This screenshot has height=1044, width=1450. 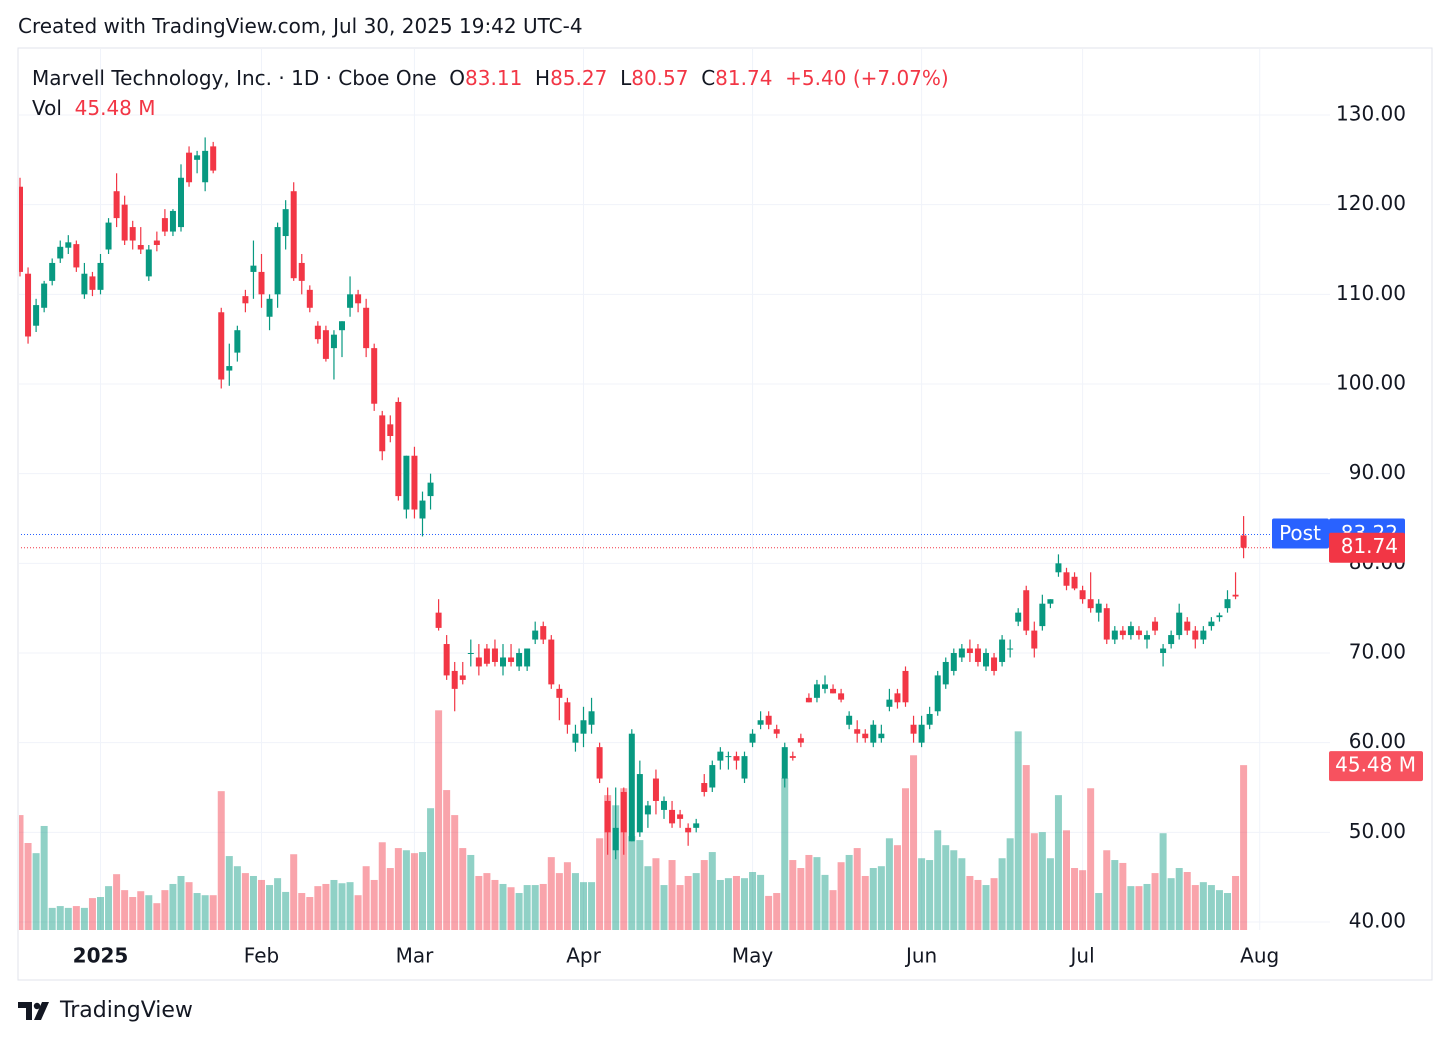 I want to click on footer-brand: TradingView, so click(x=126, y=1010).